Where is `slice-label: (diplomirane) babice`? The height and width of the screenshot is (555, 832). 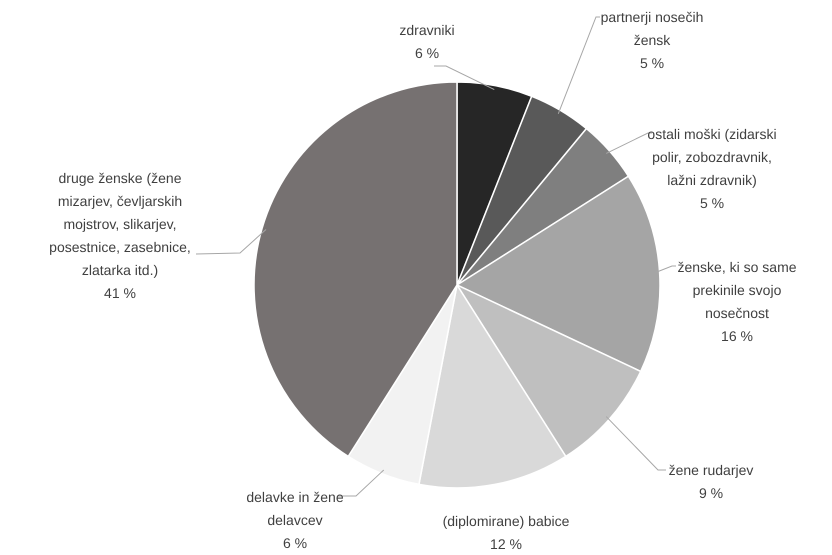
slice-label: (diplomirane) babice is located at coordinates (506, 520).